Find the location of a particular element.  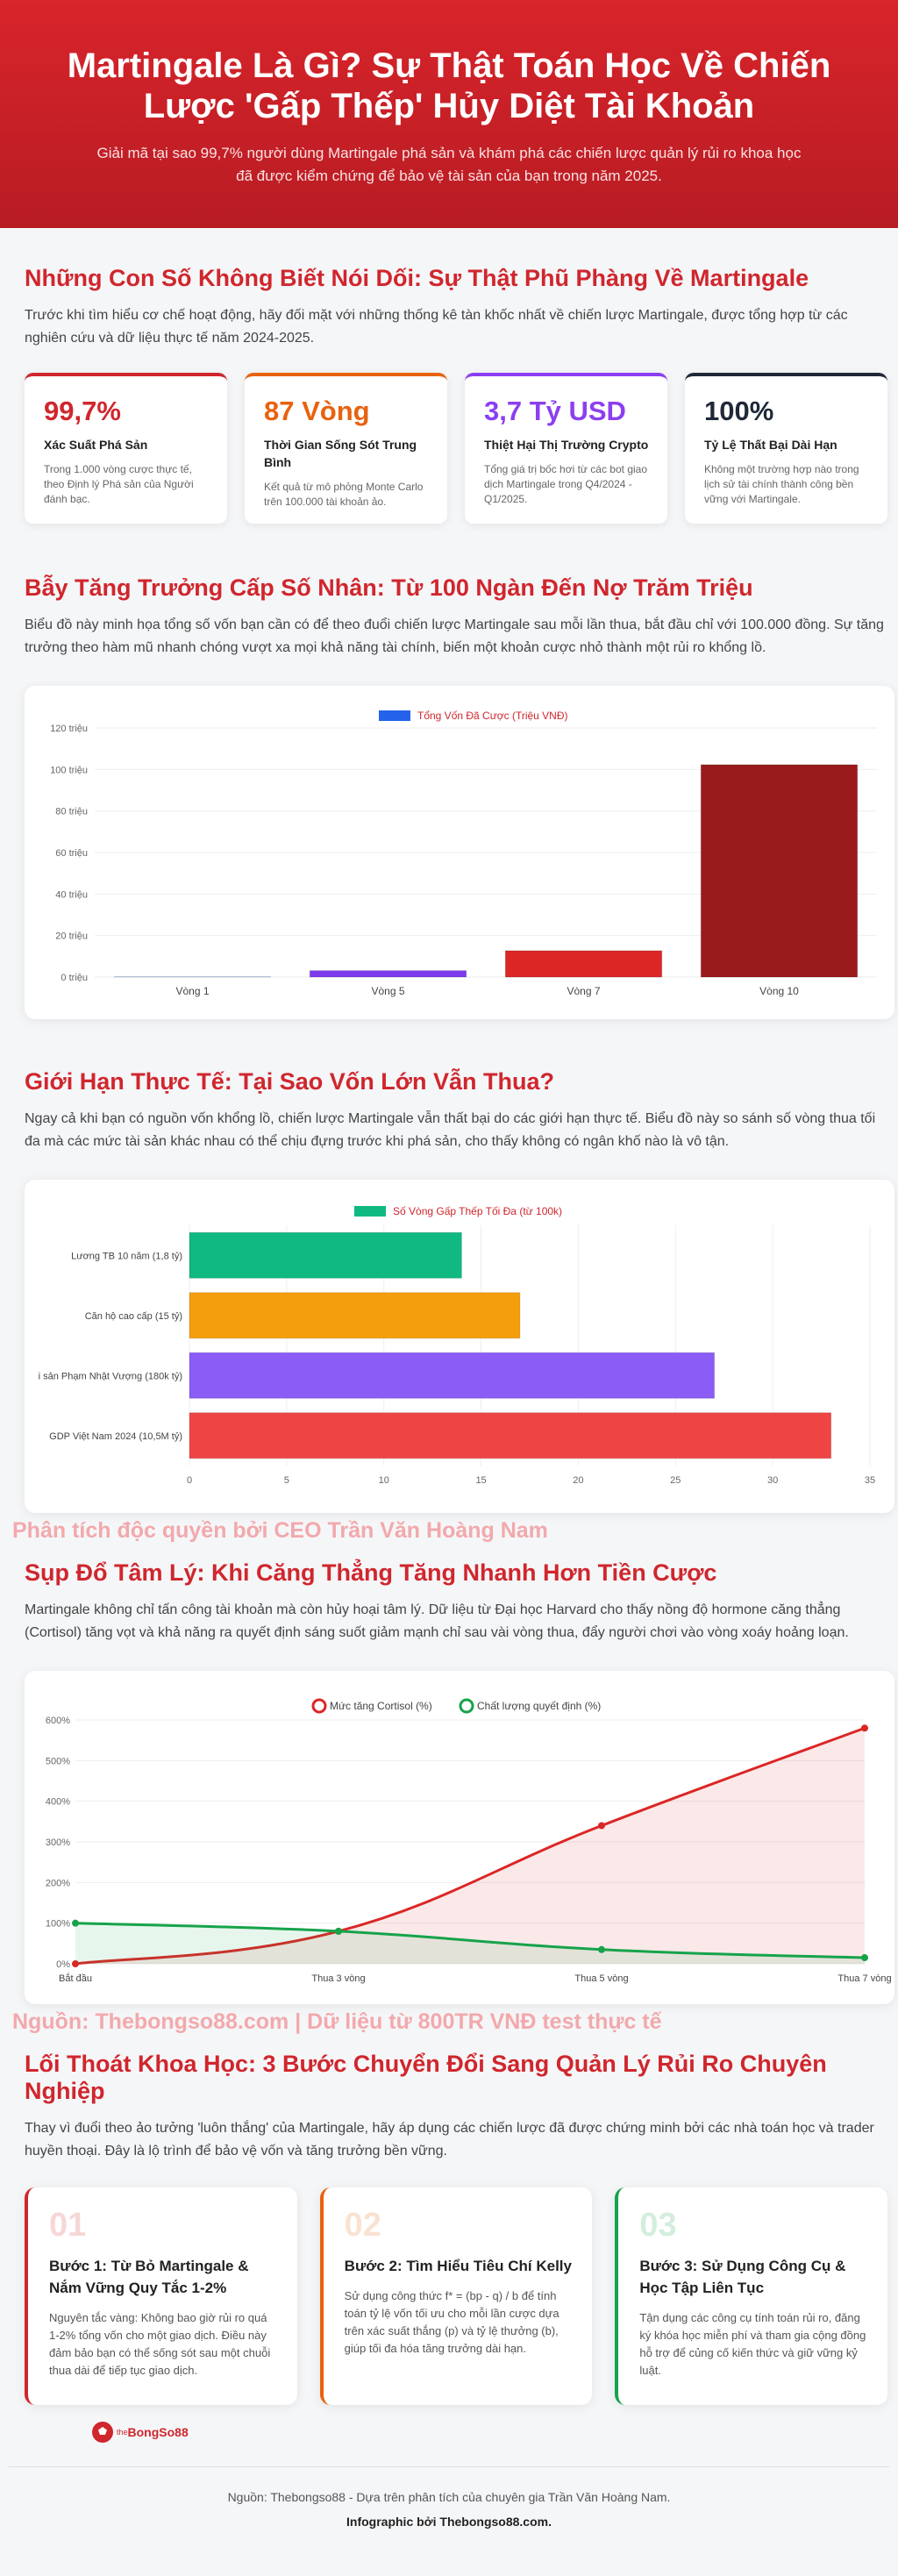

stat-value: 87 Vòng is located at coordinates (347, 412).